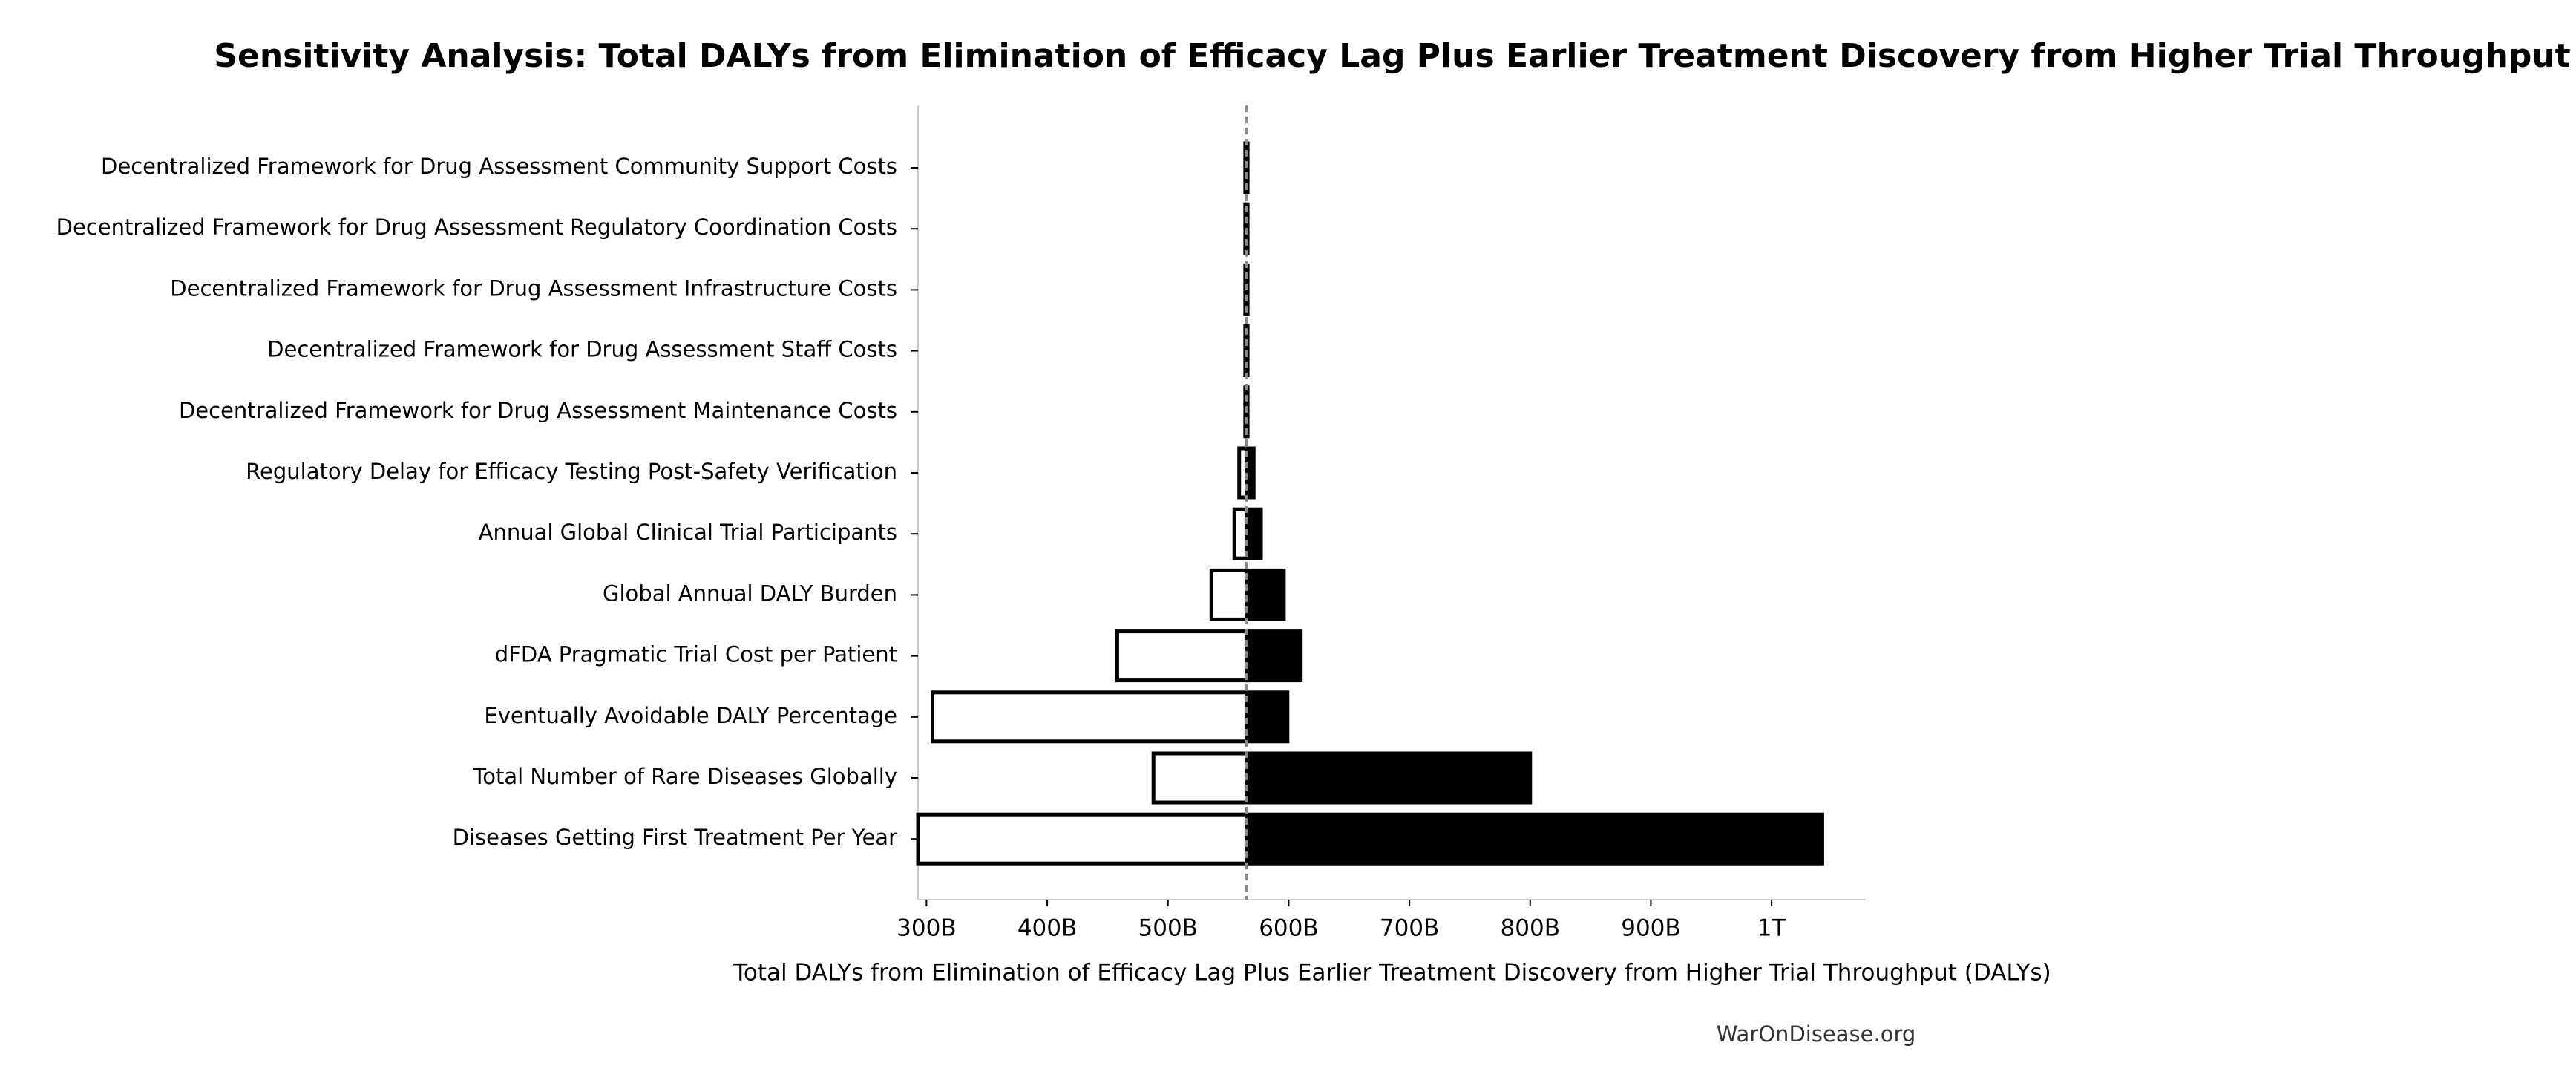  Describe the element at coordinates (750, 593) in the screenshot. I see `y-tick-label: Global Annual DALY Burden` at that location.